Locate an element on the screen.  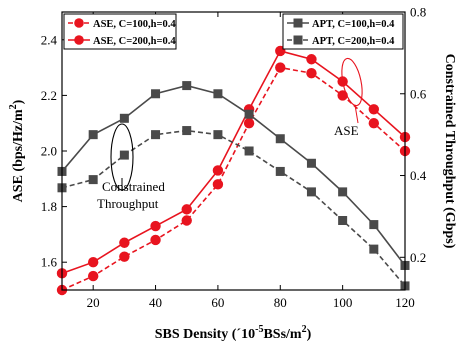
annotation-text: ASE is located at coordinates (346, 130).